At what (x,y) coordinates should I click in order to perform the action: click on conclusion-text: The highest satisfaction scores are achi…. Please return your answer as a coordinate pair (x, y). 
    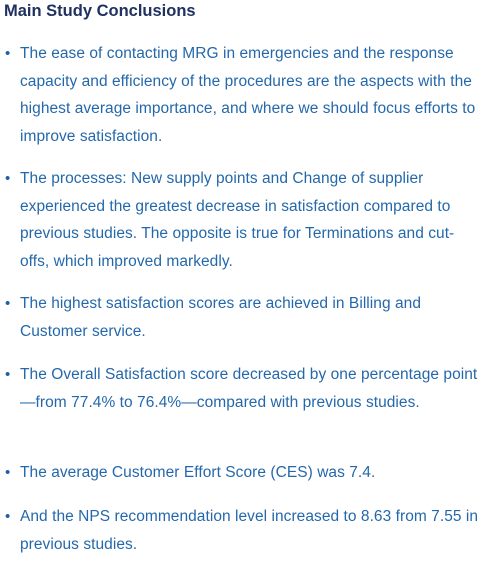
    Looking at the image, I should click on (221, 317).